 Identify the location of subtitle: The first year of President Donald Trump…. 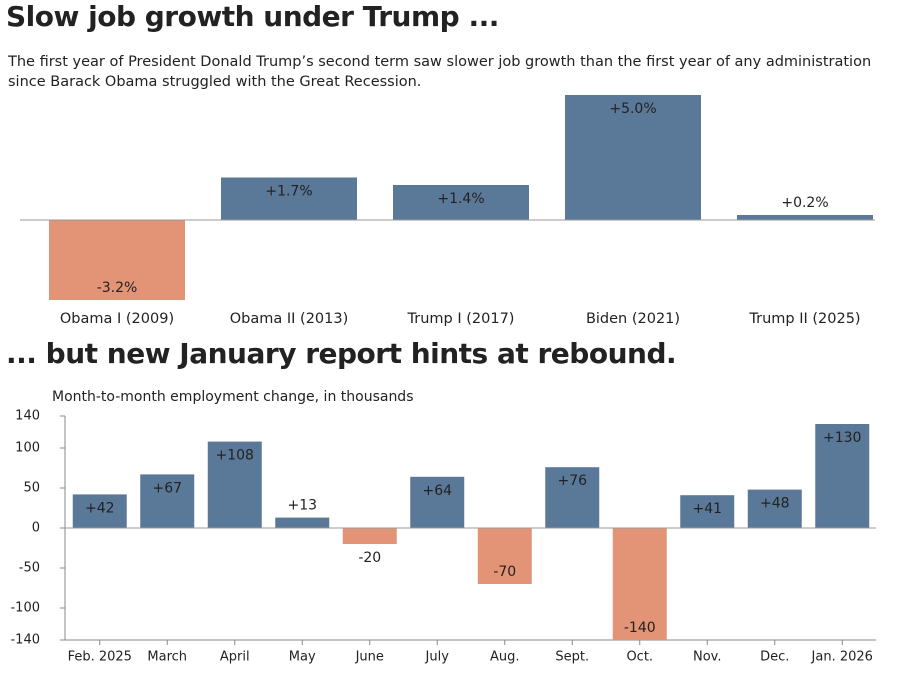
(440, 72).